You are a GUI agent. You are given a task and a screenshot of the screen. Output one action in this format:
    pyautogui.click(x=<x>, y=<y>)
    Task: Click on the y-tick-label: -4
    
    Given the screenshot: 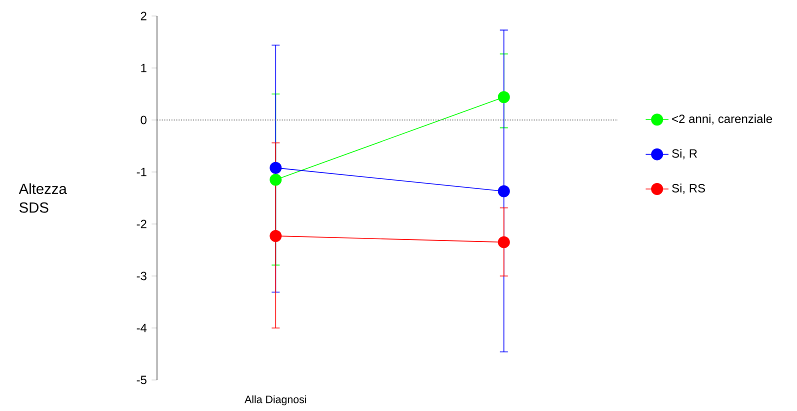 What is the action you would take?
    pyautogui.click(x=141, y=328)
    